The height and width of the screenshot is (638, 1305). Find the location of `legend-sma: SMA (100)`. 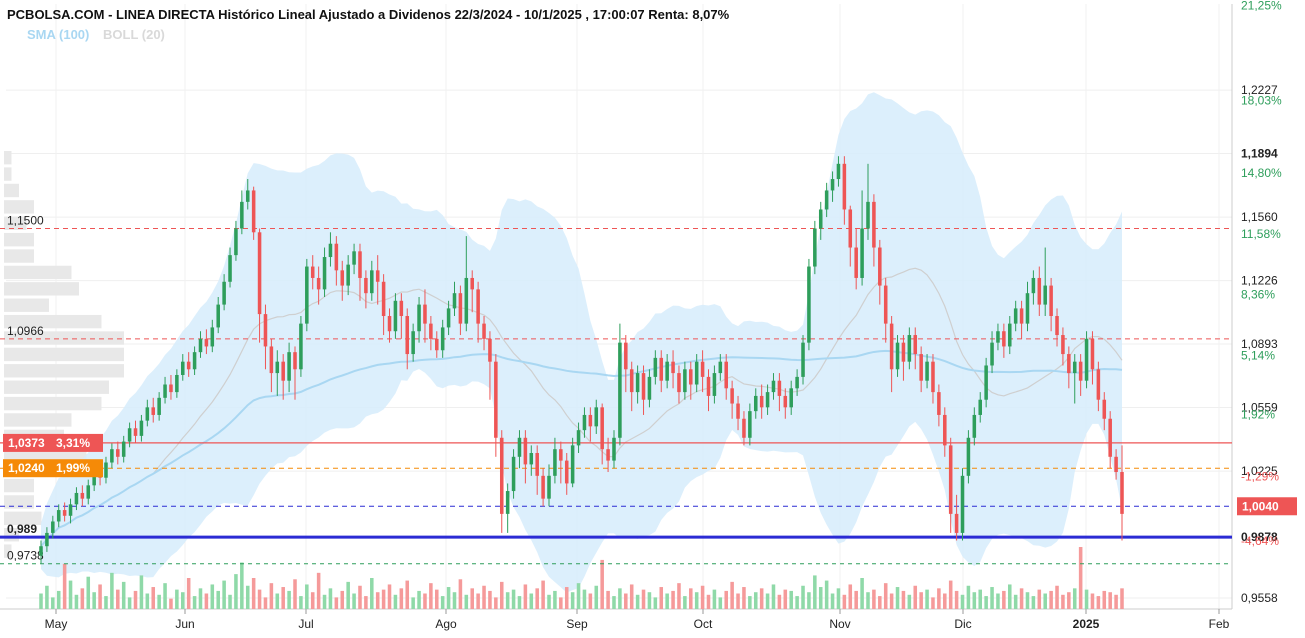

legend-sma: SMA (100) is located at coordinates (58, 34).